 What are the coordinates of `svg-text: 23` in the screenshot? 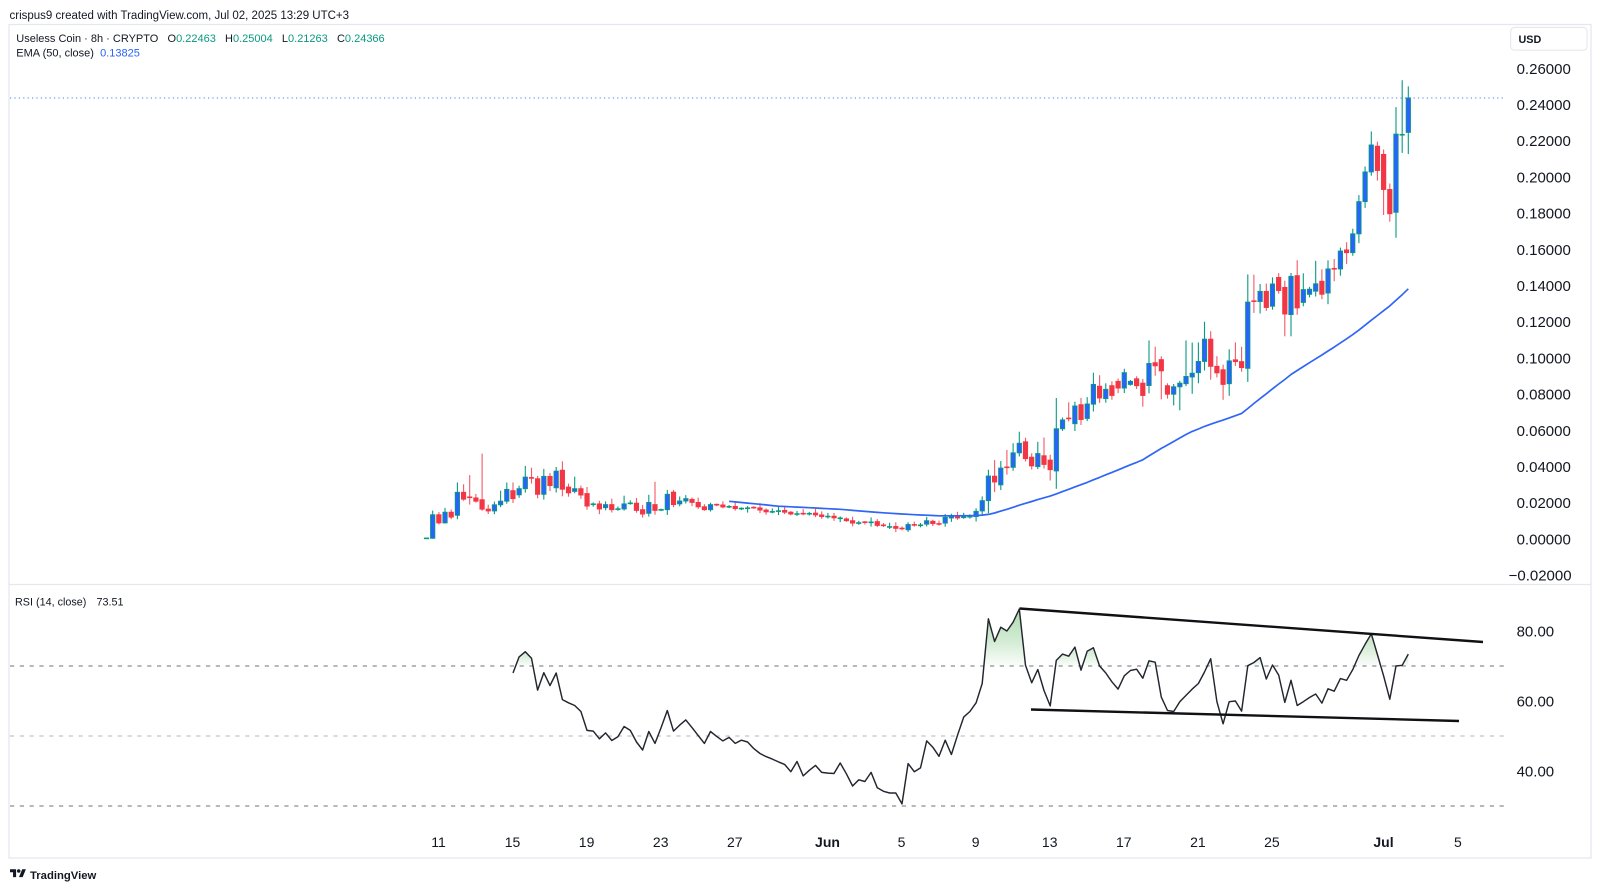 It's located at (661, 842).